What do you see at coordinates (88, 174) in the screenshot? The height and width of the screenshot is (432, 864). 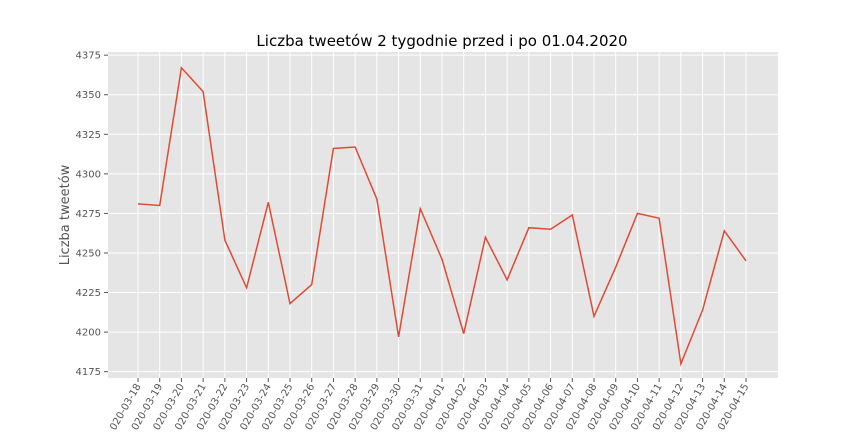 I see `y-tick-label: 4300` at bounding box center [88, 174].